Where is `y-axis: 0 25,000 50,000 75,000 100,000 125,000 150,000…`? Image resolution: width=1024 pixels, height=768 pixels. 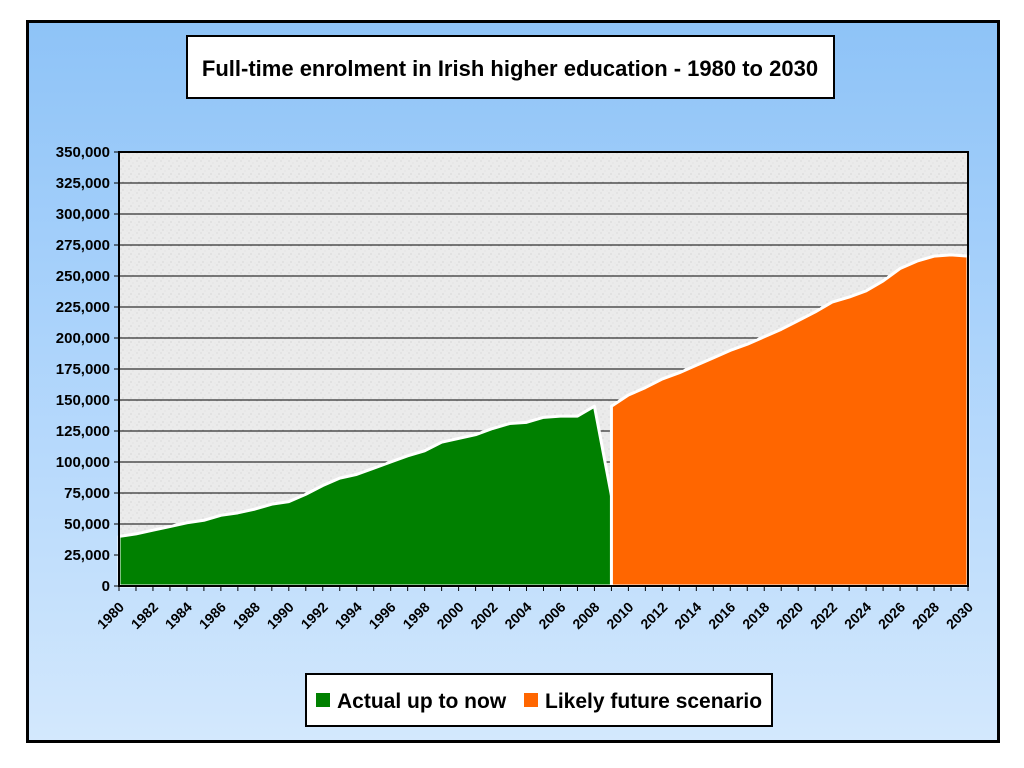 y-axis: 0 25,000 50,000 75,000 100,000 125,000 150,000… is located at coordinates (87, 369).